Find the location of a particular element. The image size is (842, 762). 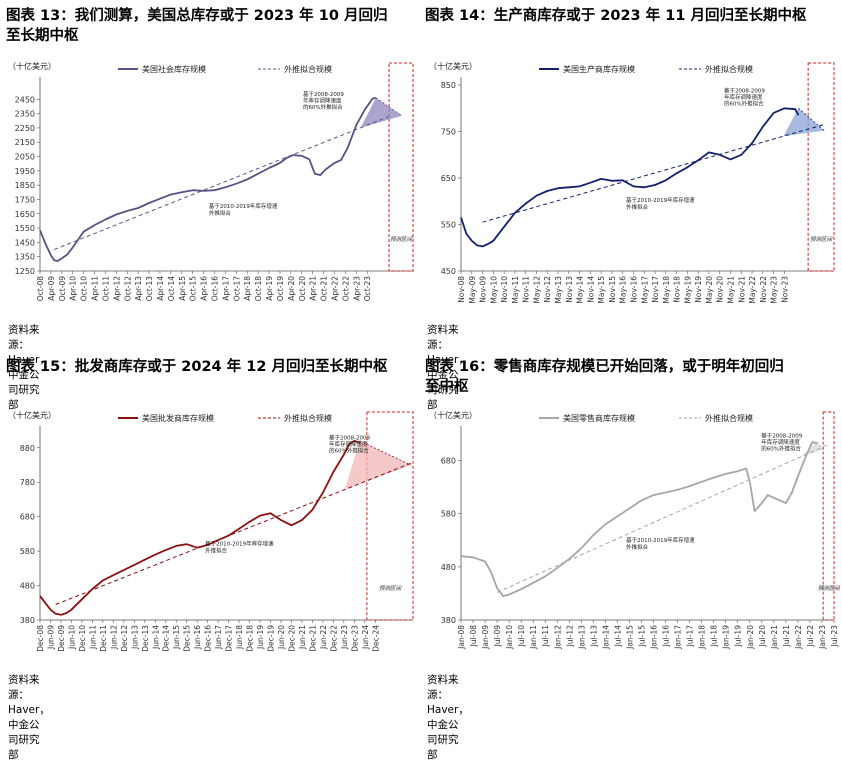

x-tick-label: Oct-11 is located at coordinates (105, 288).